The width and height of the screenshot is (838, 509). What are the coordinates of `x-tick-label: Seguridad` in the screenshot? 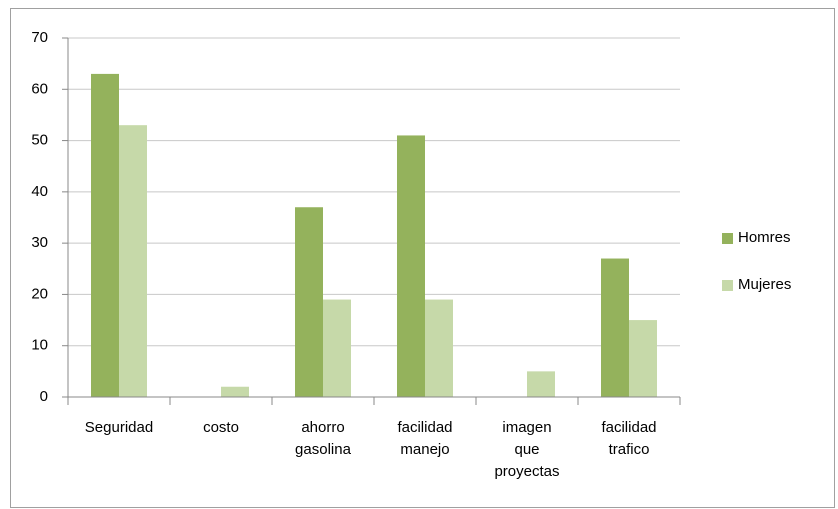 It's located at (119, 427).